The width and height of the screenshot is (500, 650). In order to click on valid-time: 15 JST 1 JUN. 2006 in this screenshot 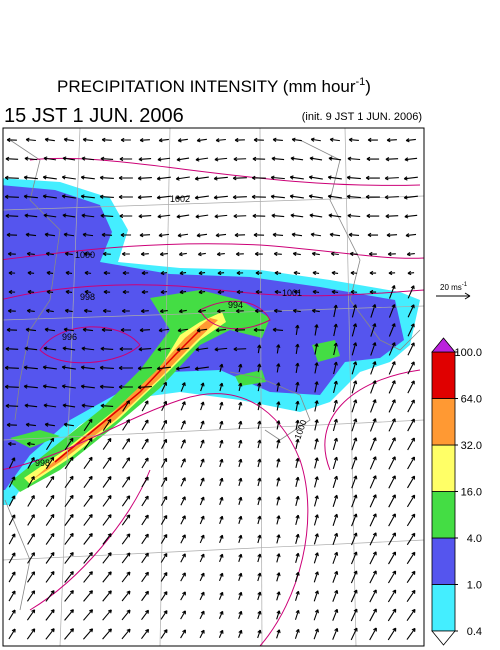, I will do `click(94, 116)`.